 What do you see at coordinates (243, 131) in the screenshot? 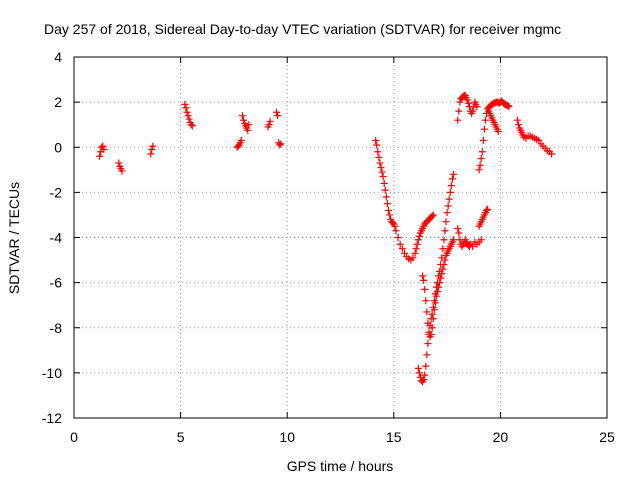
I see `series-seg5` at bounding box center [243, 131].